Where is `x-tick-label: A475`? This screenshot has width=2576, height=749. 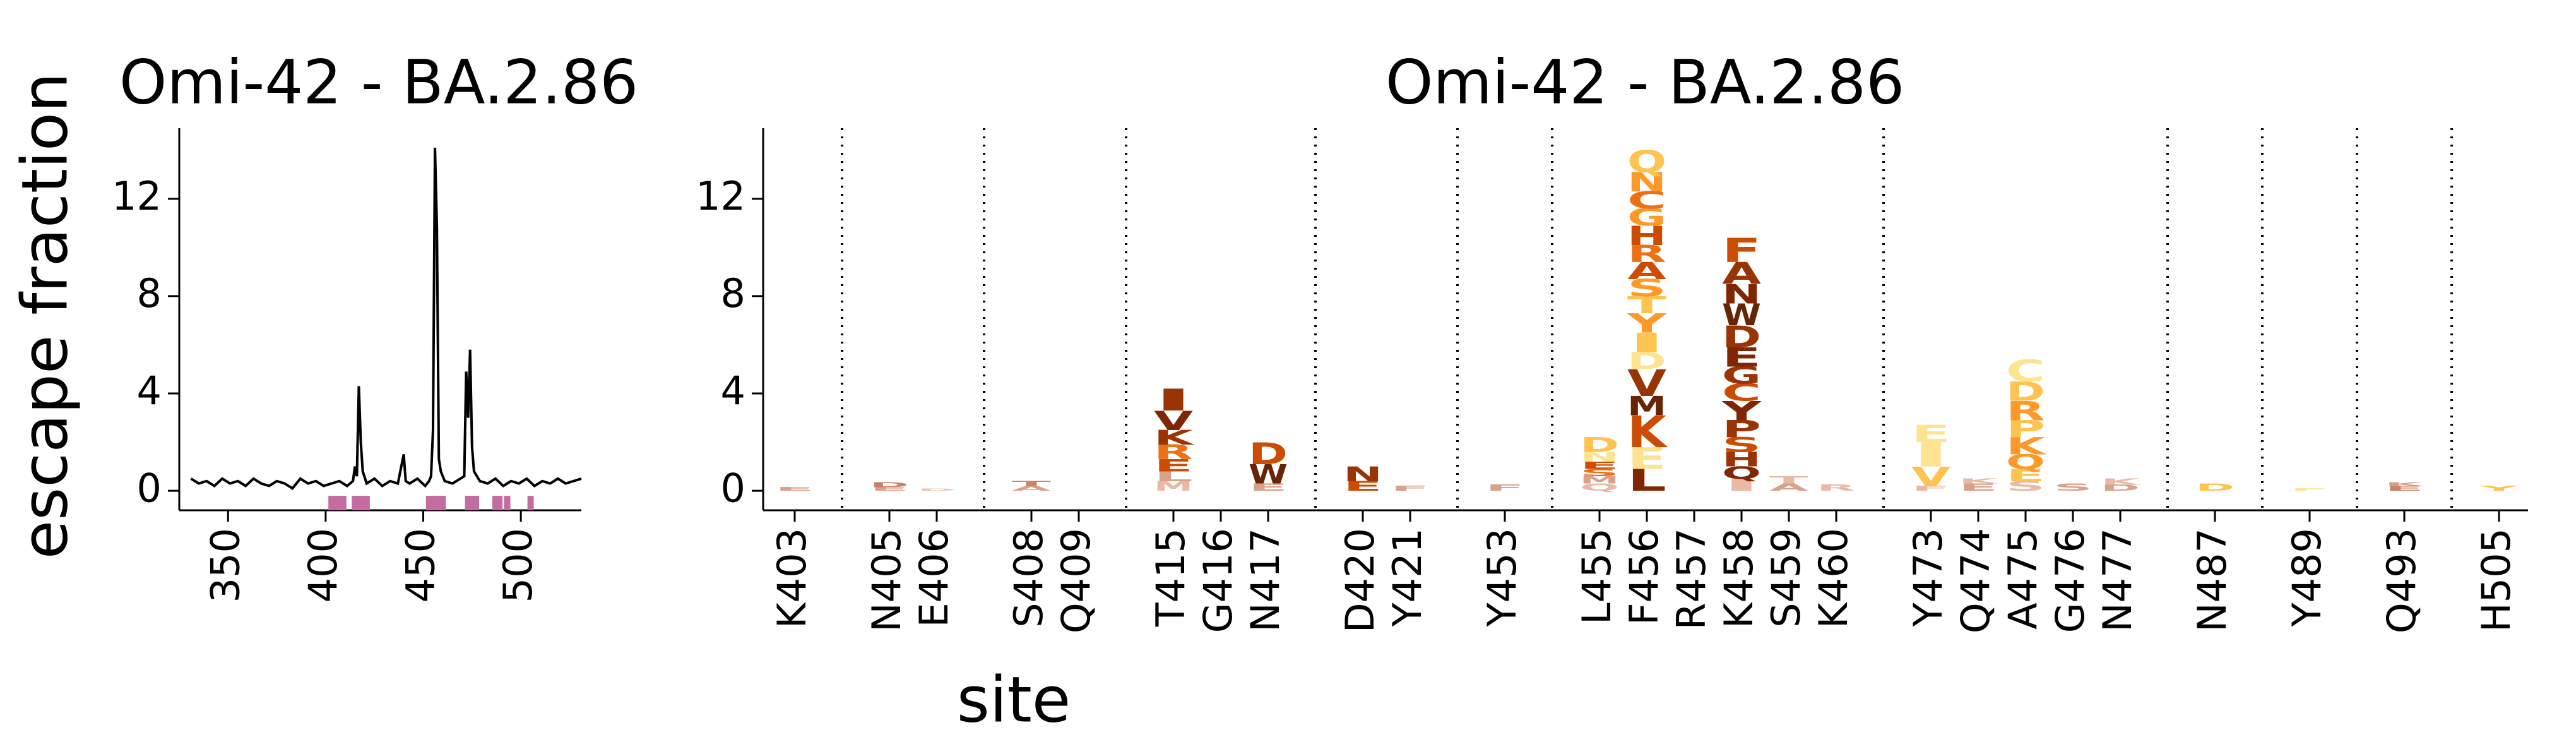 x-tick-label: A475 is located at coordinates (2023, 579).